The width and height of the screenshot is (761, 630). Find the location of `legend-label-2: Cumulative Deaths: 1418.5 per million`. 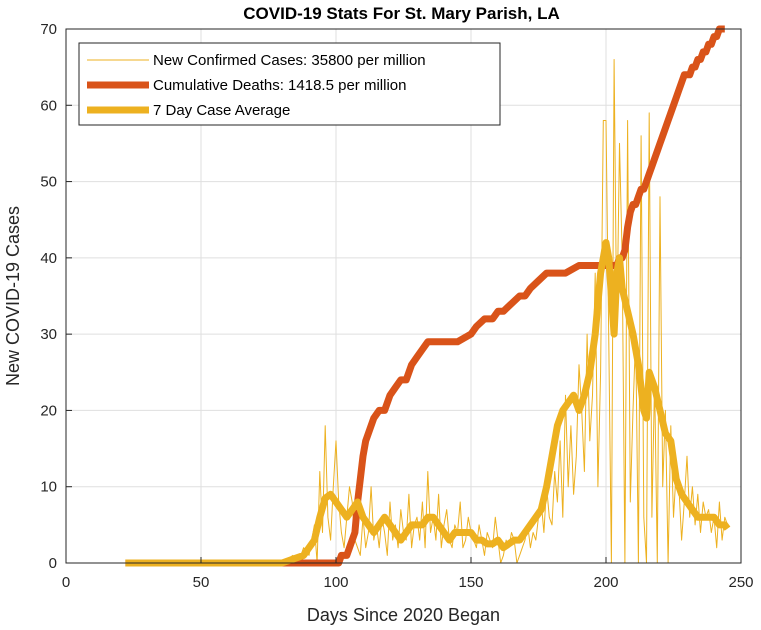

legend-label-2: Cumulative Deaths: 1418.5 per million is located at coordinates (279, 85).